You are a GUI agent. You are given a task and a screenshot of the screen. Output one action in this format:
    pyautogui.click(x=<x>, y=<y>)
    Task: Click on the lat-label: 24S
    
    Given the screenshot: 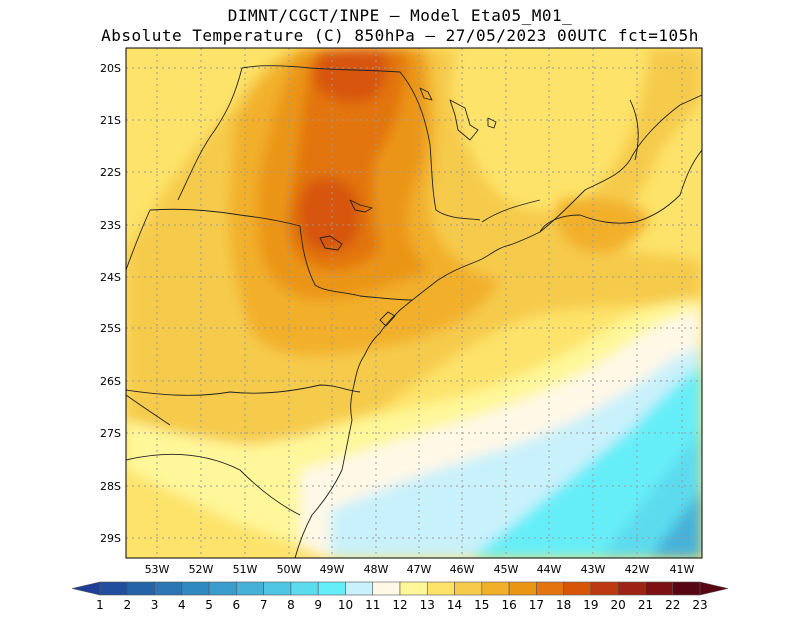 What is the action you would take?
    pyautogui.click(x=110, y=277)
    